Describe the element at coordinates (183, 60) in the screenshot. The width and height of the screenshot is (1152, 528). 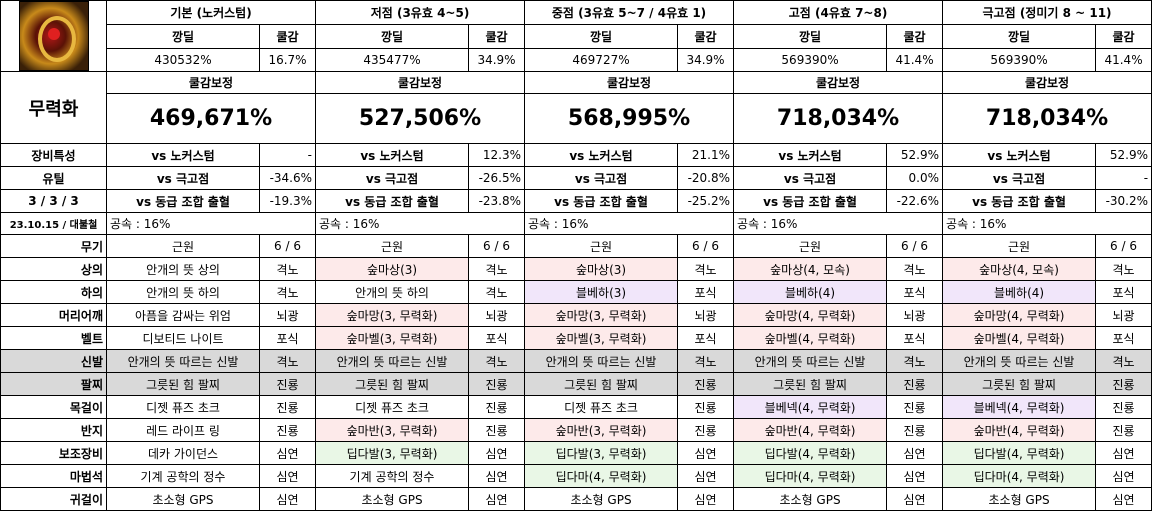
I see `ddam-value: 430532%` at that location.